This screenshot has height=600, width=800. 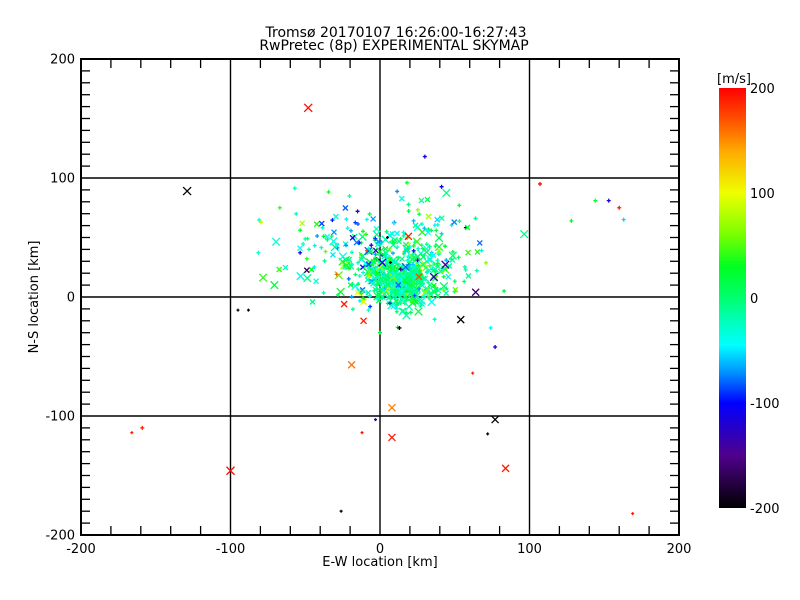 I want to click on y-tick-label: 0, so click(x=71, y=298).